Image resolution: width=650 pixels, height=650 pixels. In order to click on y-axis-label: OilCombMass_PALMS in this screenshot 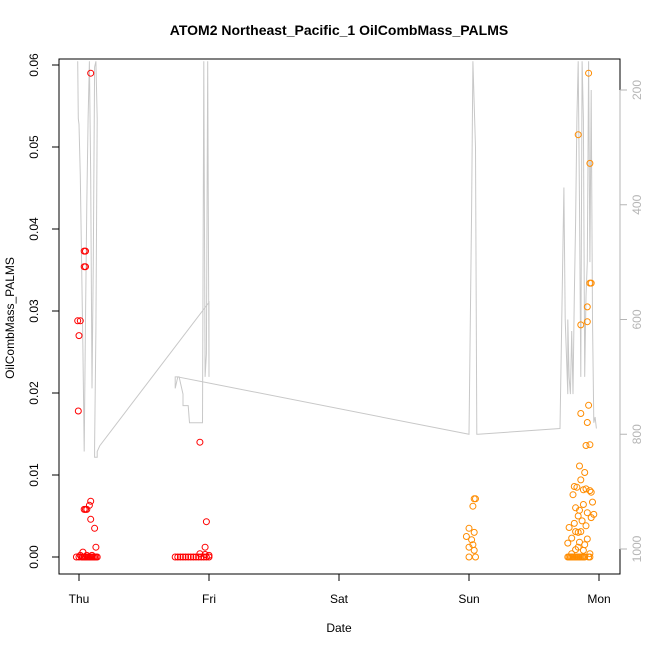, I will do `click(10, 318)`.